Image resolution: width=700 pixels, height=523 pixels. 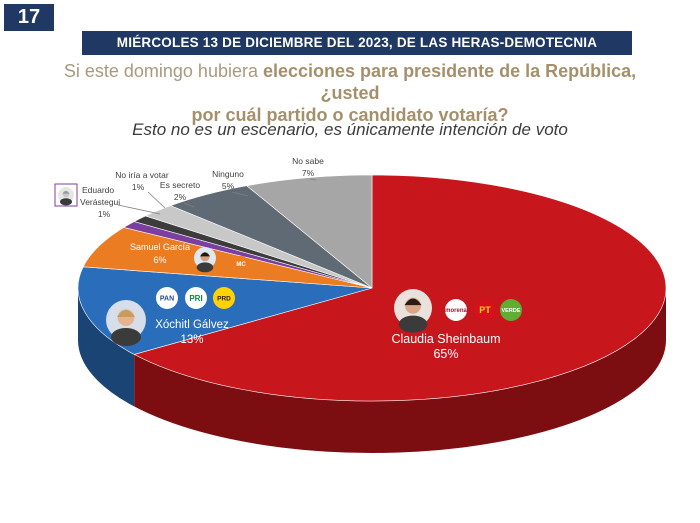 What do you see at coordinates (106, 347) in the screenshot?
I see `pie-side-galvez` at bounding box center [106, 347].